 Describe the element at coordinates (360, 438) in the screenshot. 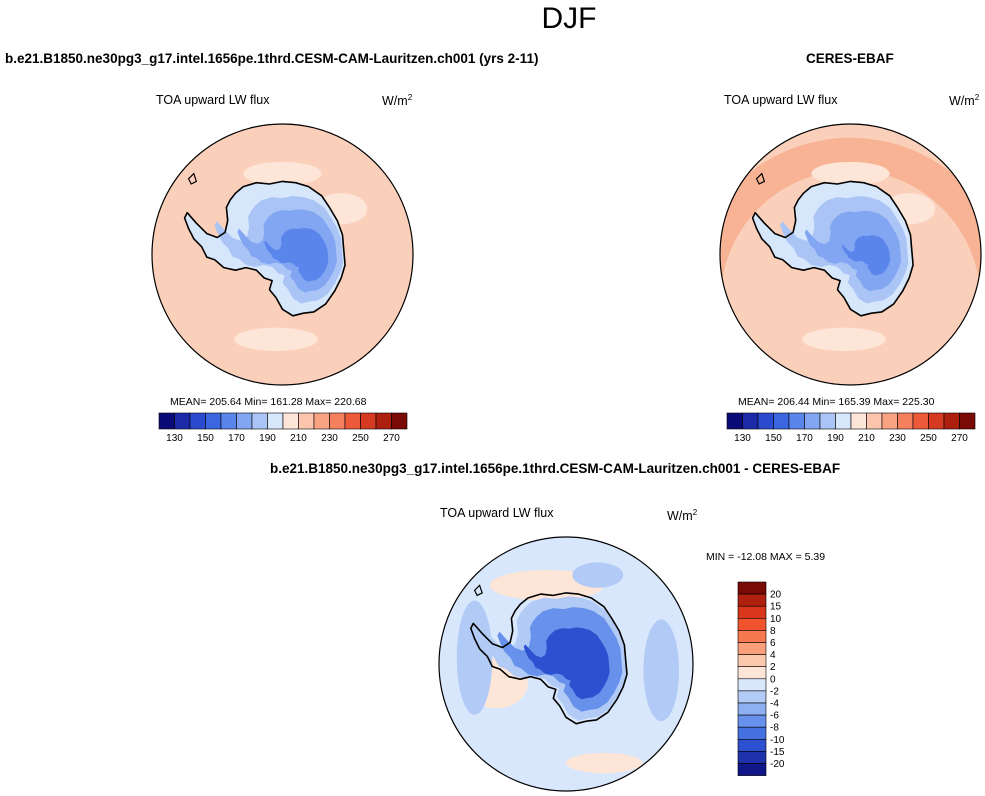

I see `model-colorbar-tick-label: 250` at that location.